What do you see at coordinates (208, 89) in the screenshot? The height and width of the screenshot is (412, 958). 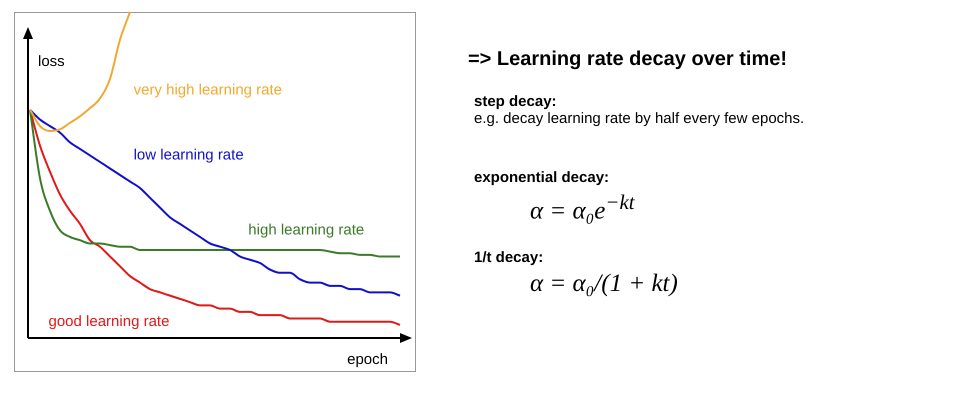 I see `series-label: very high learning rate` at bounding box center [208, 89].